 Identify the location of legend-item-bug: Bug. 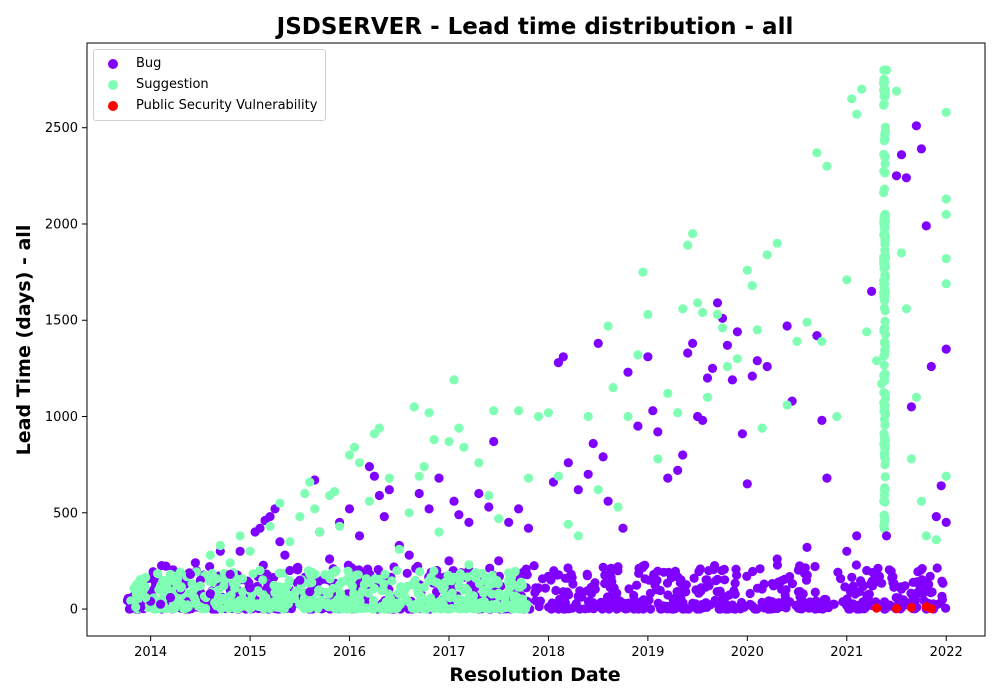
(209, 63).